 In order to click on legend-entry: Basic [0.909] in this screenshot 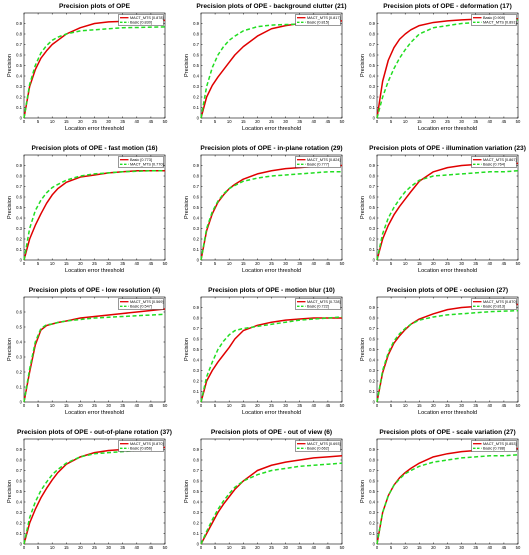, I will do `click(494, 18)`.